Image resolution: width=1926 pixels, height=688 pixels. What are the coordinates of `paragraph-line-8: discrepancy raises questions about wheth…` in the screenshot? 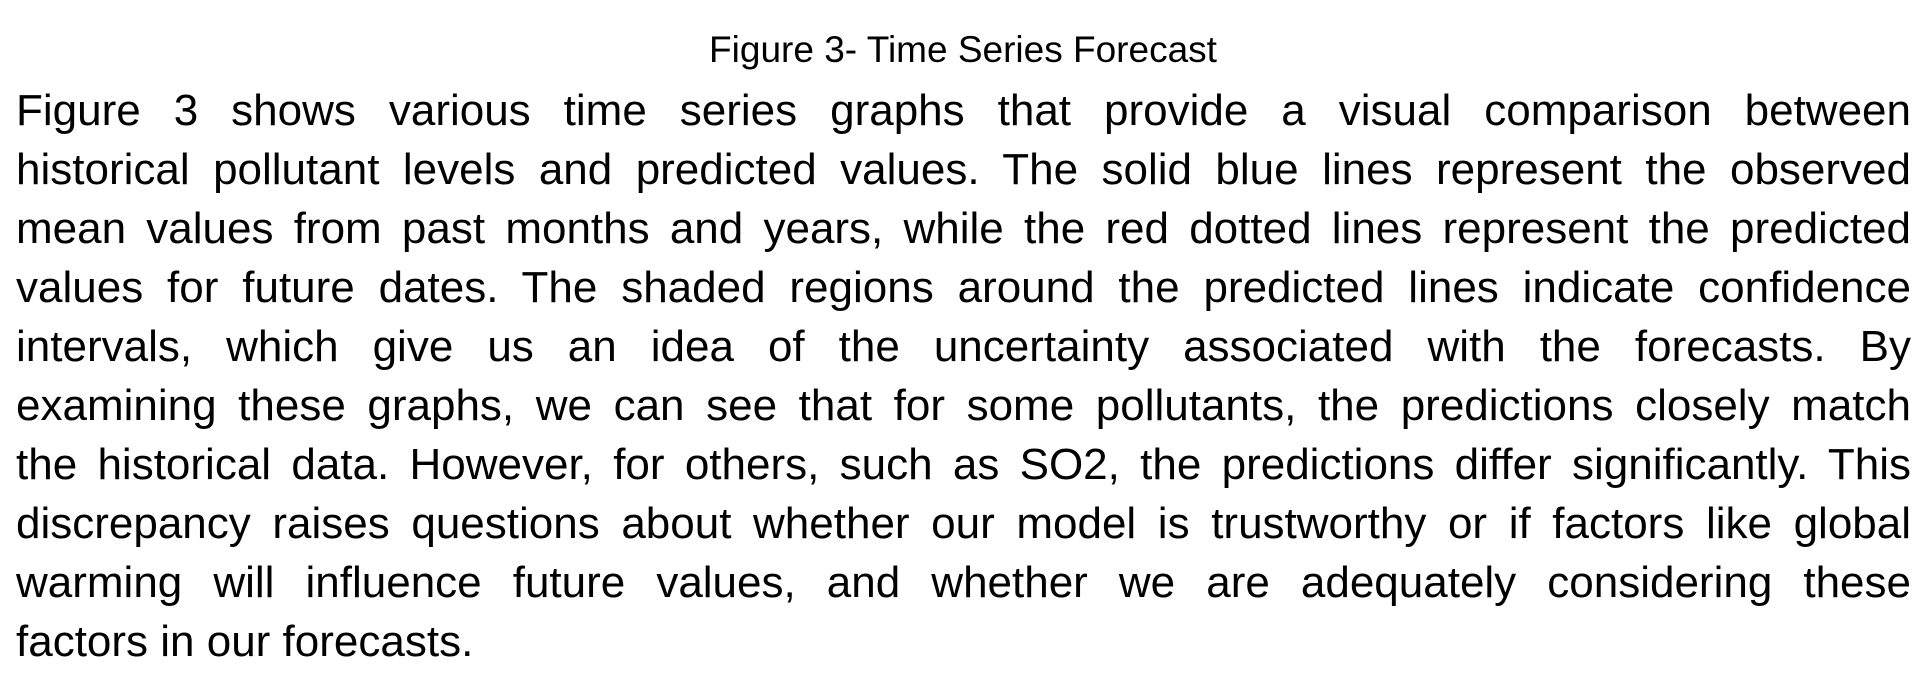 It's located at (963, 523).